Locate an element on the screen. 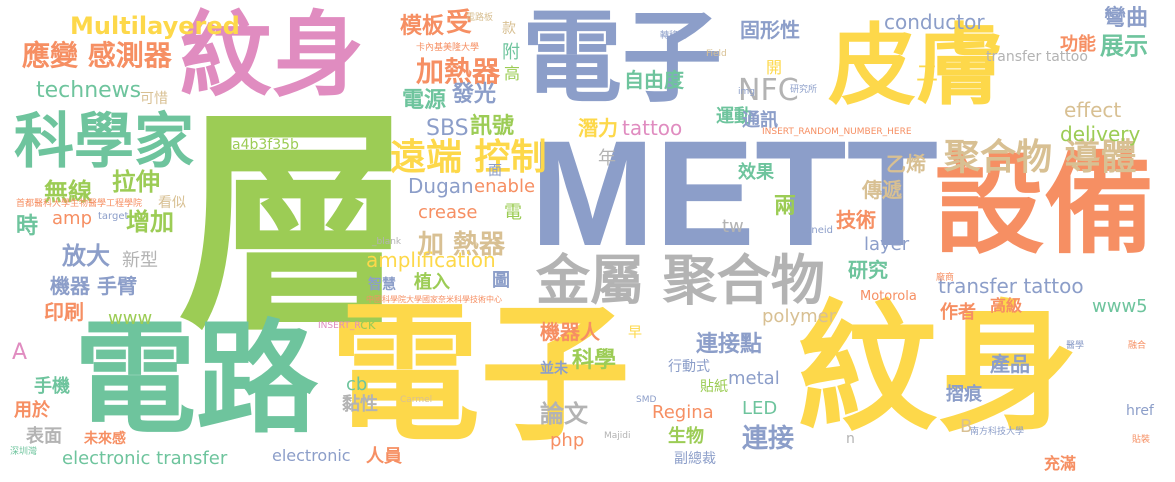 Image resolution: width=1175 pixels, height=482 pixels. word-small-1: 卡內基美隆大學 is located at coordinates (448, 48).